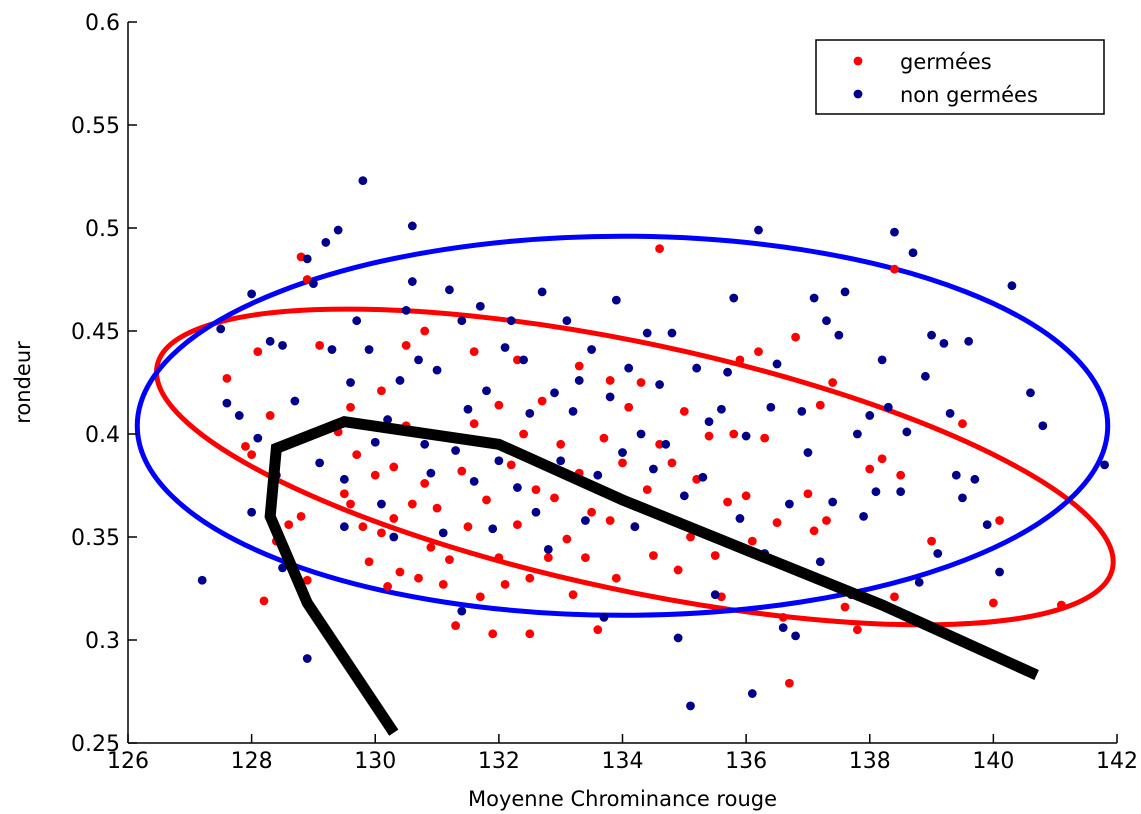  Describe the element at coordinates (95, 744) in the screenshot. I see `y-tick-label: 0.25` at that location.